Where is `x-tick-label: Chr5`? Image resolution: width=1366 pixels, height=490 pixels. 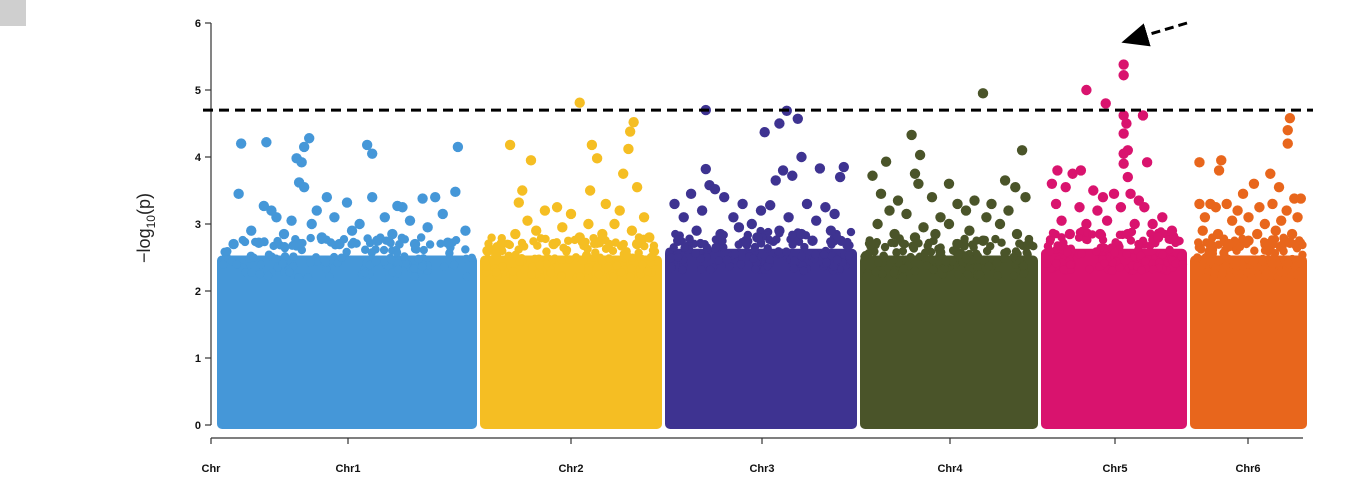 x-tick-label: Chr5 is located at coordinates (1114, 469).